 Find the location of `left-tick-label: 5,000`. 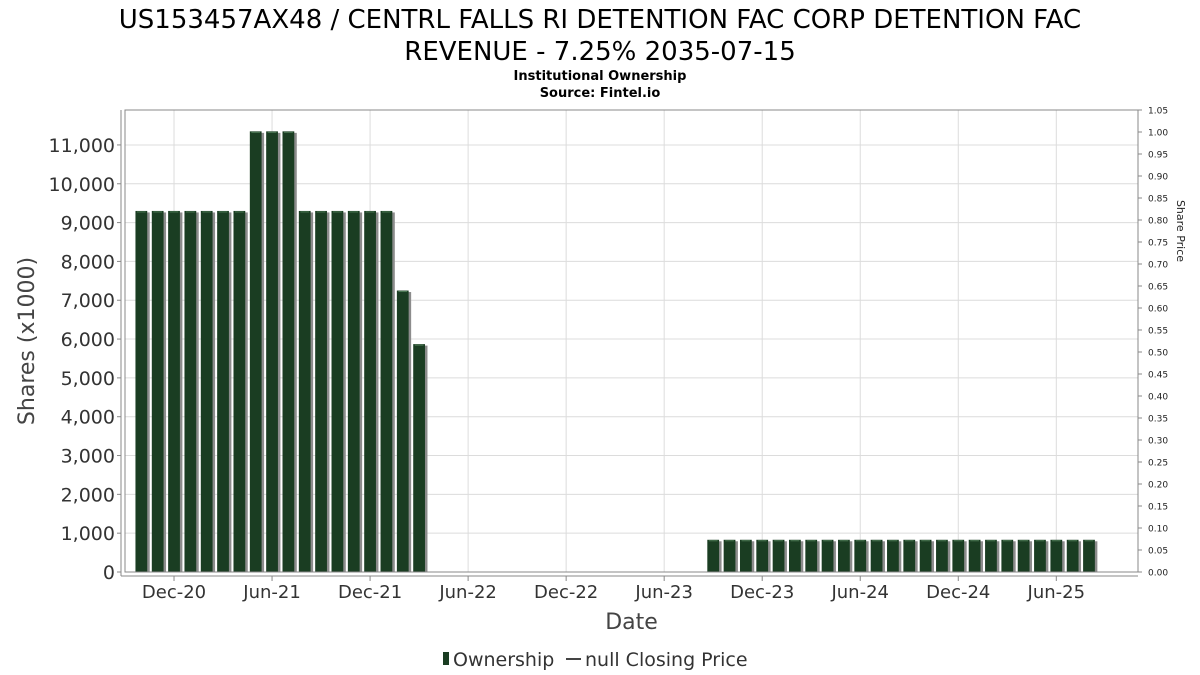

left-tick-label: 5,000 is located at coordinates (88, 379).